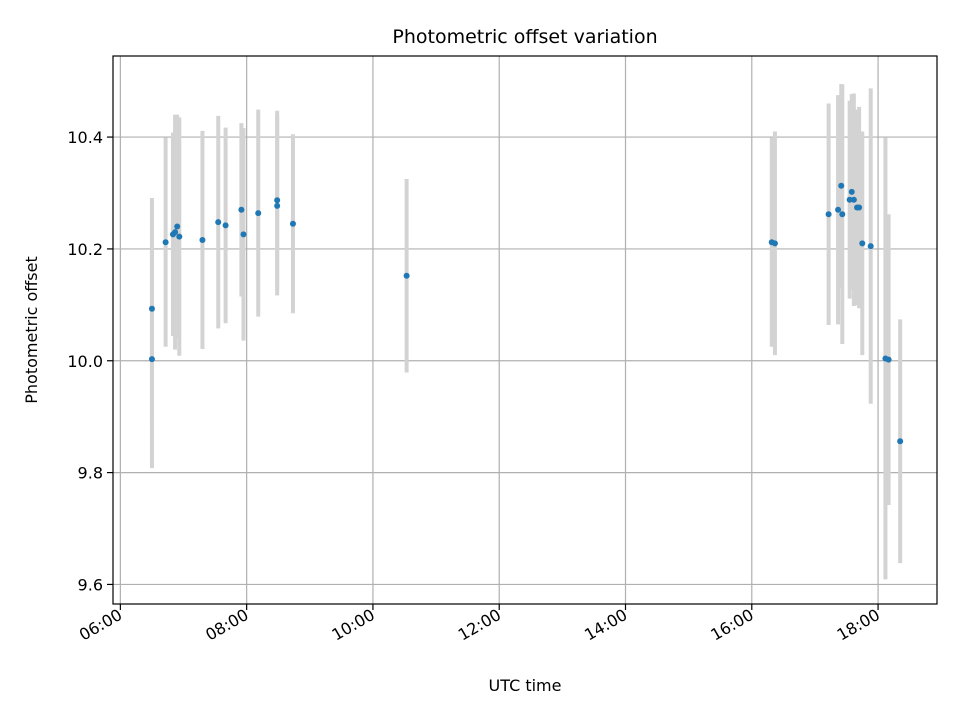 Image resolution: width=960 pixels, height=720 pixels. I want to click on chart-title: Photometric offset variation, so click(524, 37).